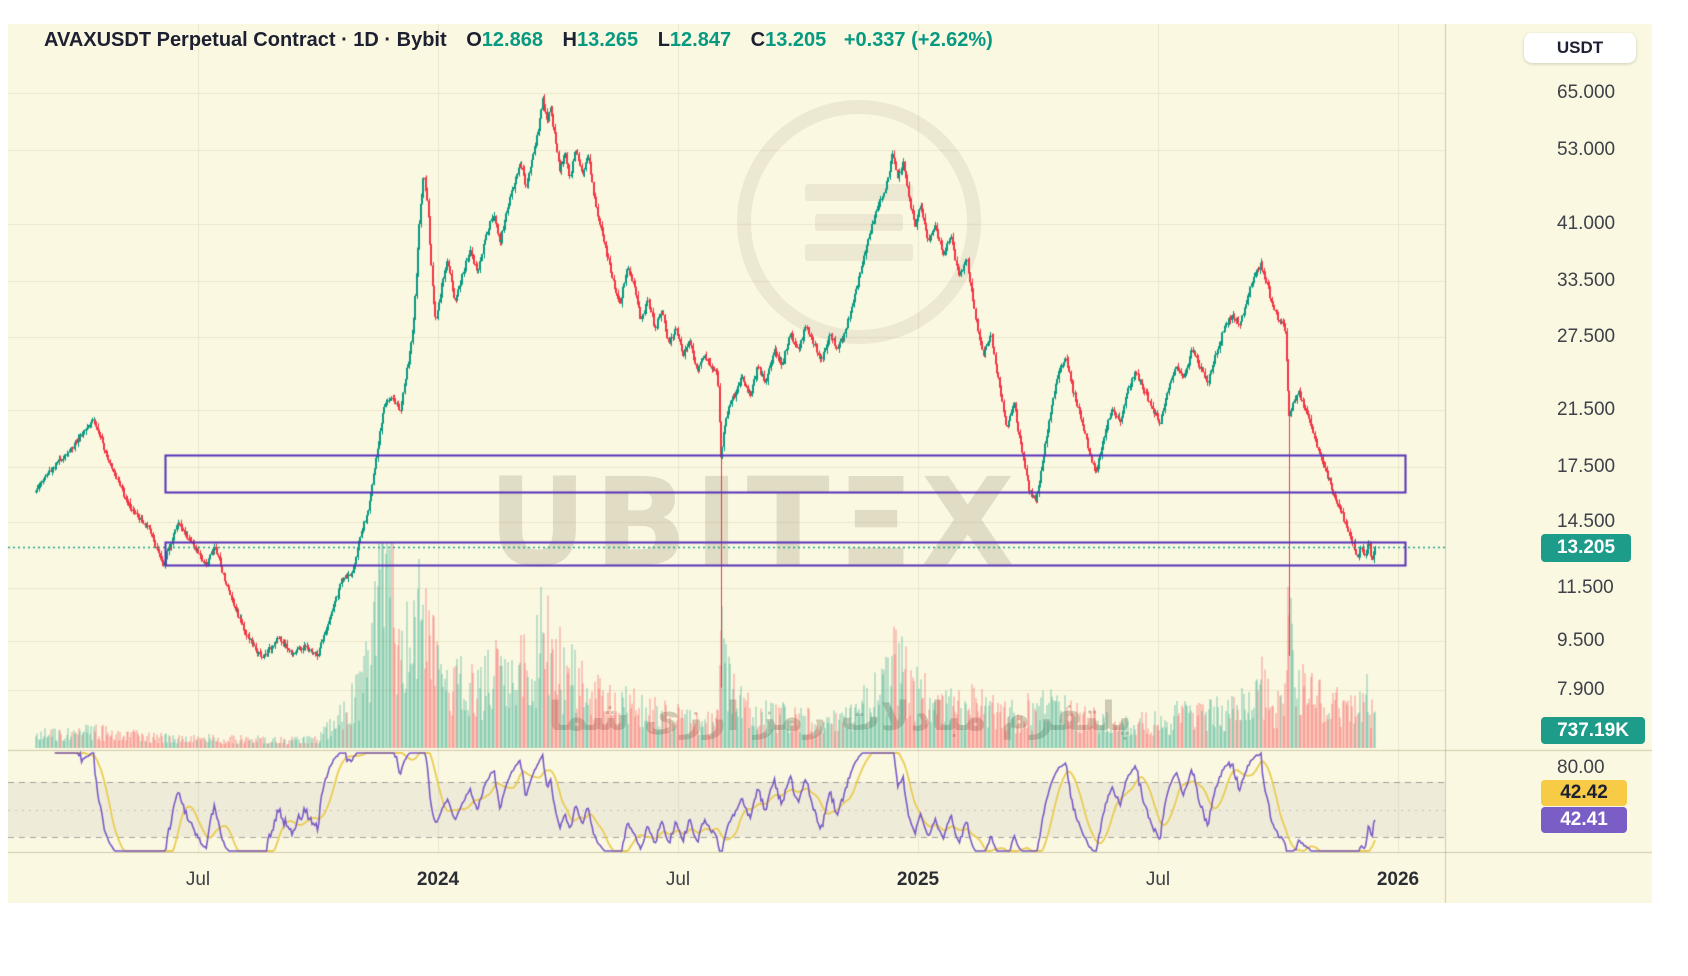 The image size is (1688, 976). I want to click on price-tick-label: 33.500, so click(1586, 280).